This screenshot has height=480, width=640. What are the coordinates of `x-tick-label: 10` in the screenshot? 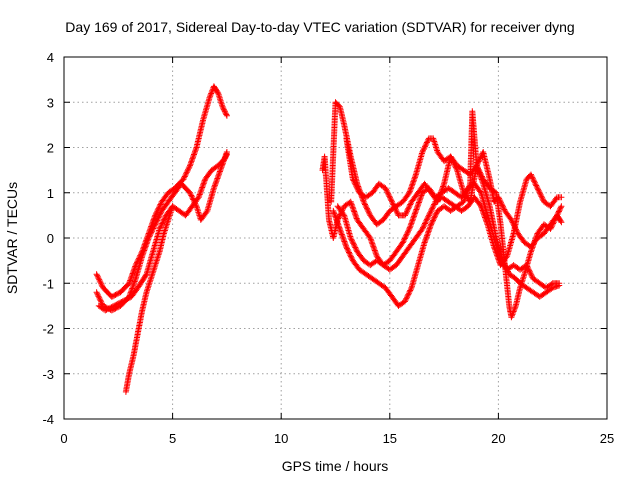 It's located at (281, 438).